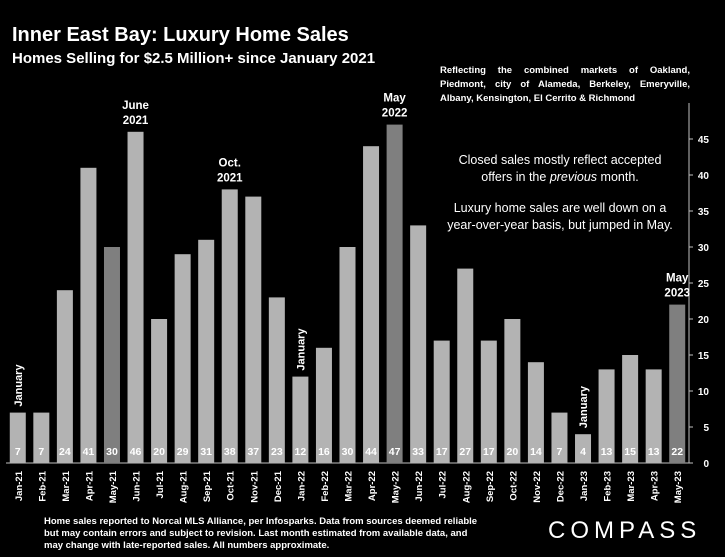  Describe the element at coordinates (230, 163) in the screenshot. I see `annotation-label: Oct.` at that location.